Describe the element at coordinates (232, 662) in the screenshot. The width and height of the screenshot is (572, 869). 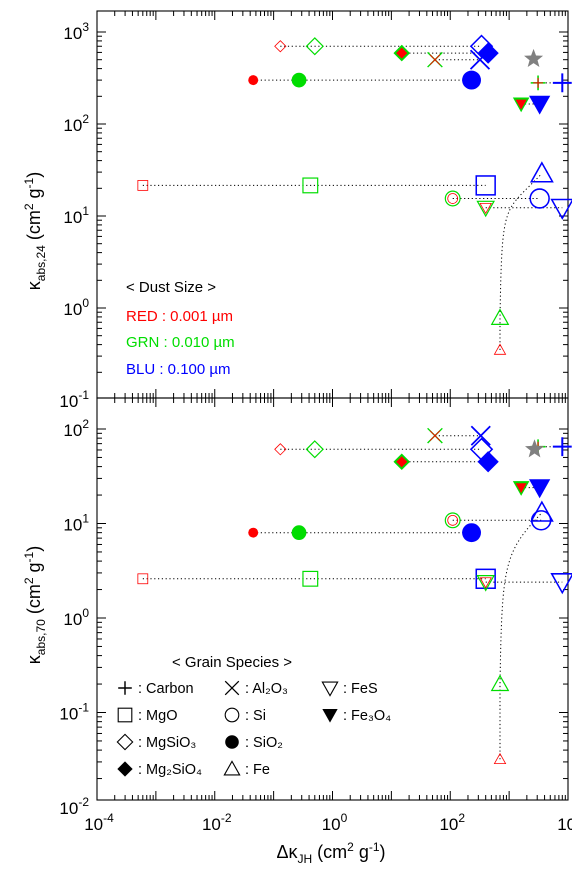
I see `grain-species-legend-title: < Grain Species >` at that location.